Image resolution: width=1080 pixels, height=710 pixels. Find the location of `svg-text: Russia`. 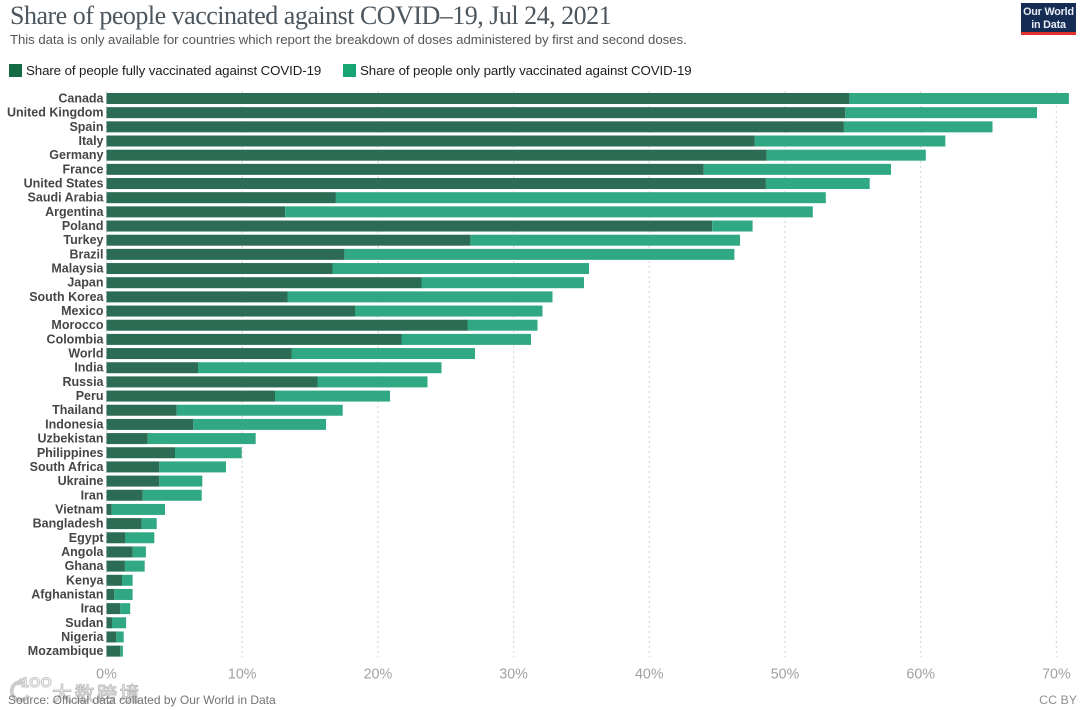

svg-text: Russia is located at coordinates (84, 382).